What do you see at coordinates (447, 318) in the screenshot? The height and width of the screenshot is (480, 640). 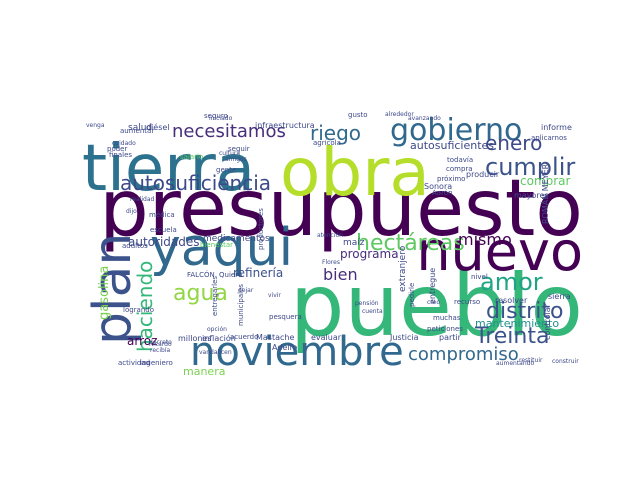 I see `cloud-word: muchas` at bounding box center [447, 318].